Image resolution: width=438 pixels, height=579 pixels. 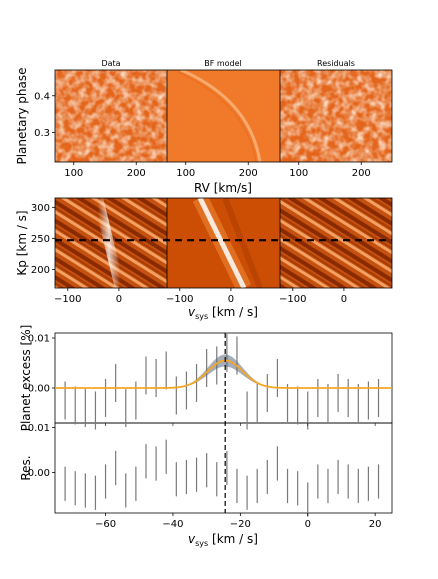 I want to click on middle-axis-ticks: −100 −100 −100 0 0 0 200 250 300, so click(x=189, y=254).